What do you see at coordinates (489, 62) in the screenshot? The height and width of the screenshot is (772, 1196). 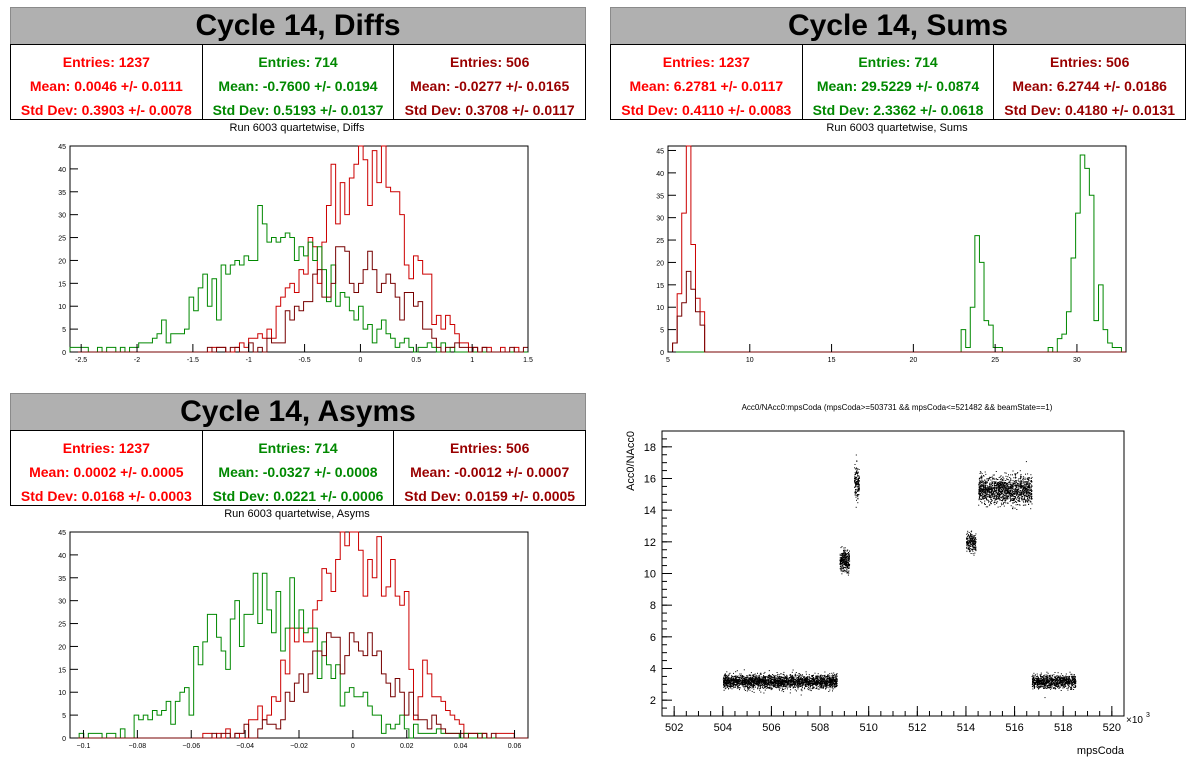 I see `stat-entries: Entries: 506` at bounding box center [489, 62].